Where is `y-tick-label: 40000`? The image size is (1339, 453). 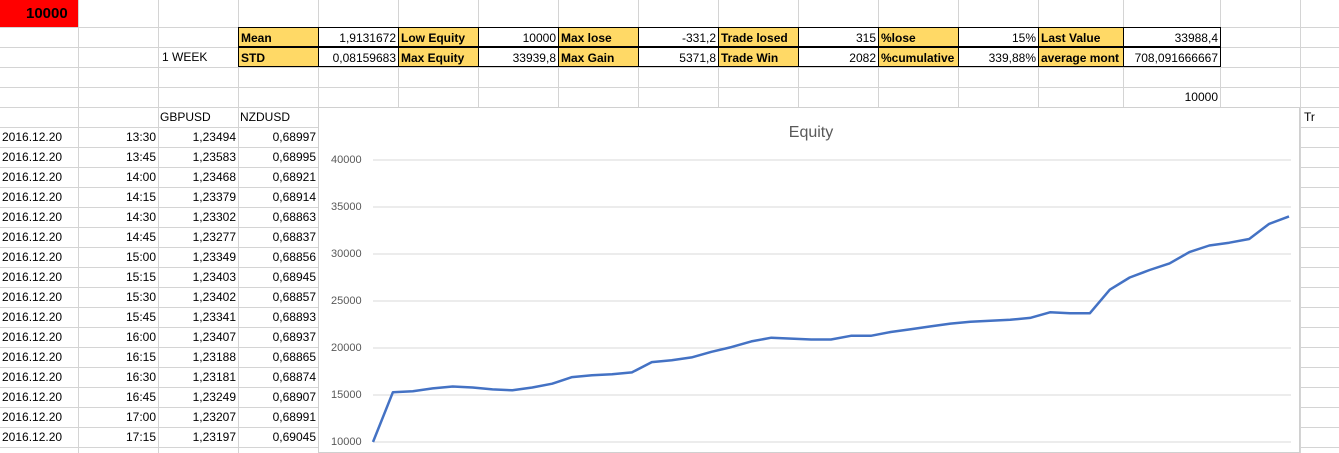 y-tick-label: 40000 is located at coordinates (346, 160).